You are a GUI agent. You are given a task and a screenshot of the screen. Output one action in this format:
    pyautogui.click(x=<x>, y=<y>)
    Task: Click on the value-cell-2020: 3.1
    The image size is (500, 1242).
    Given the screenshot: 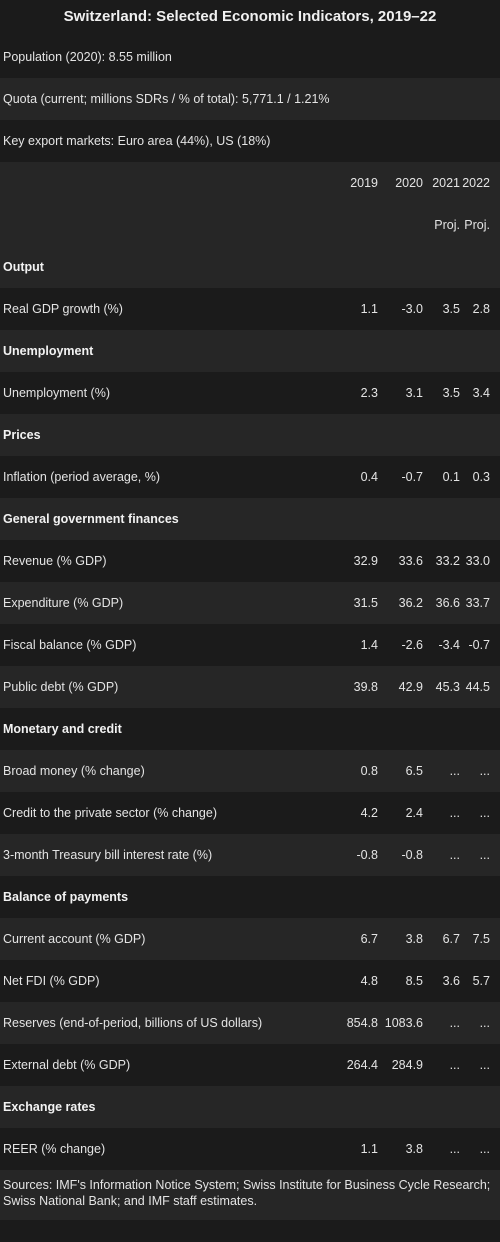 What is the action you would take?
    pyautogui.click(x=414, y=393)
    